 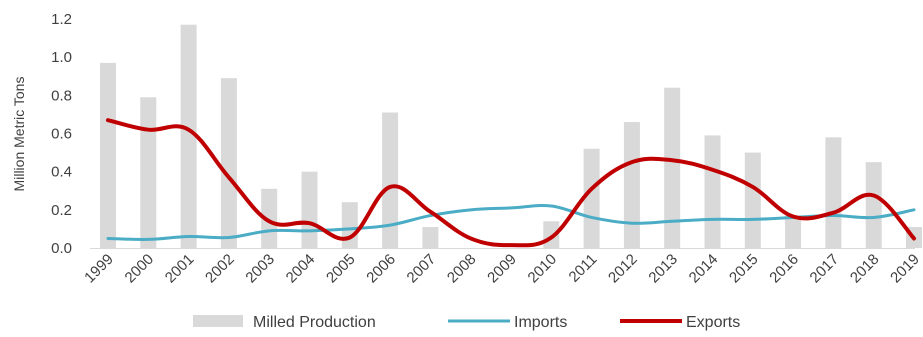 I want to click on y-tick-label: 0.4, so click(x=61, y=172).